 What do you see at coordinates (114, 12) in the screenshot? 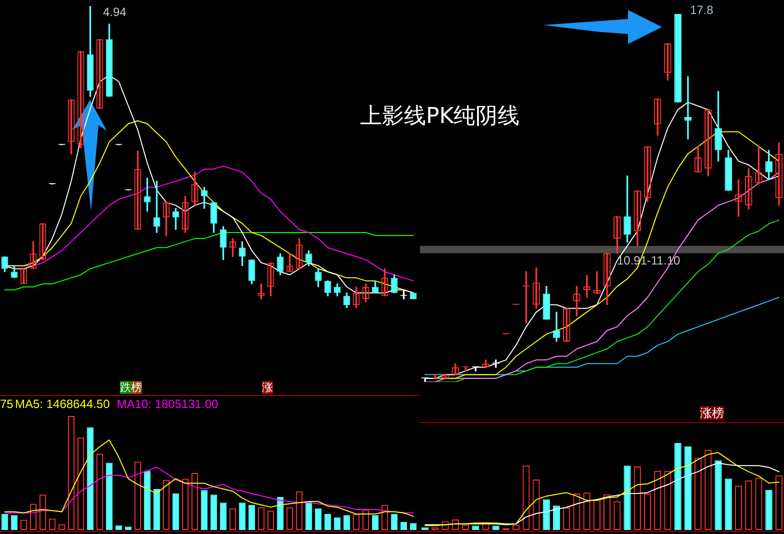
I see `annotation: 4.94` at bounding box center [114, 12].